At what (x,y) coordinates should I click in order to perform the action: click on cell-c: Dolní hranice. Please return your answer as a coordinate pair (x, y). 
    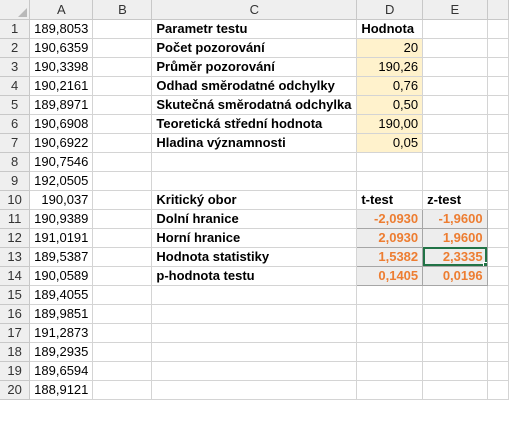
    Looking at the image, I should click on (254, 219).